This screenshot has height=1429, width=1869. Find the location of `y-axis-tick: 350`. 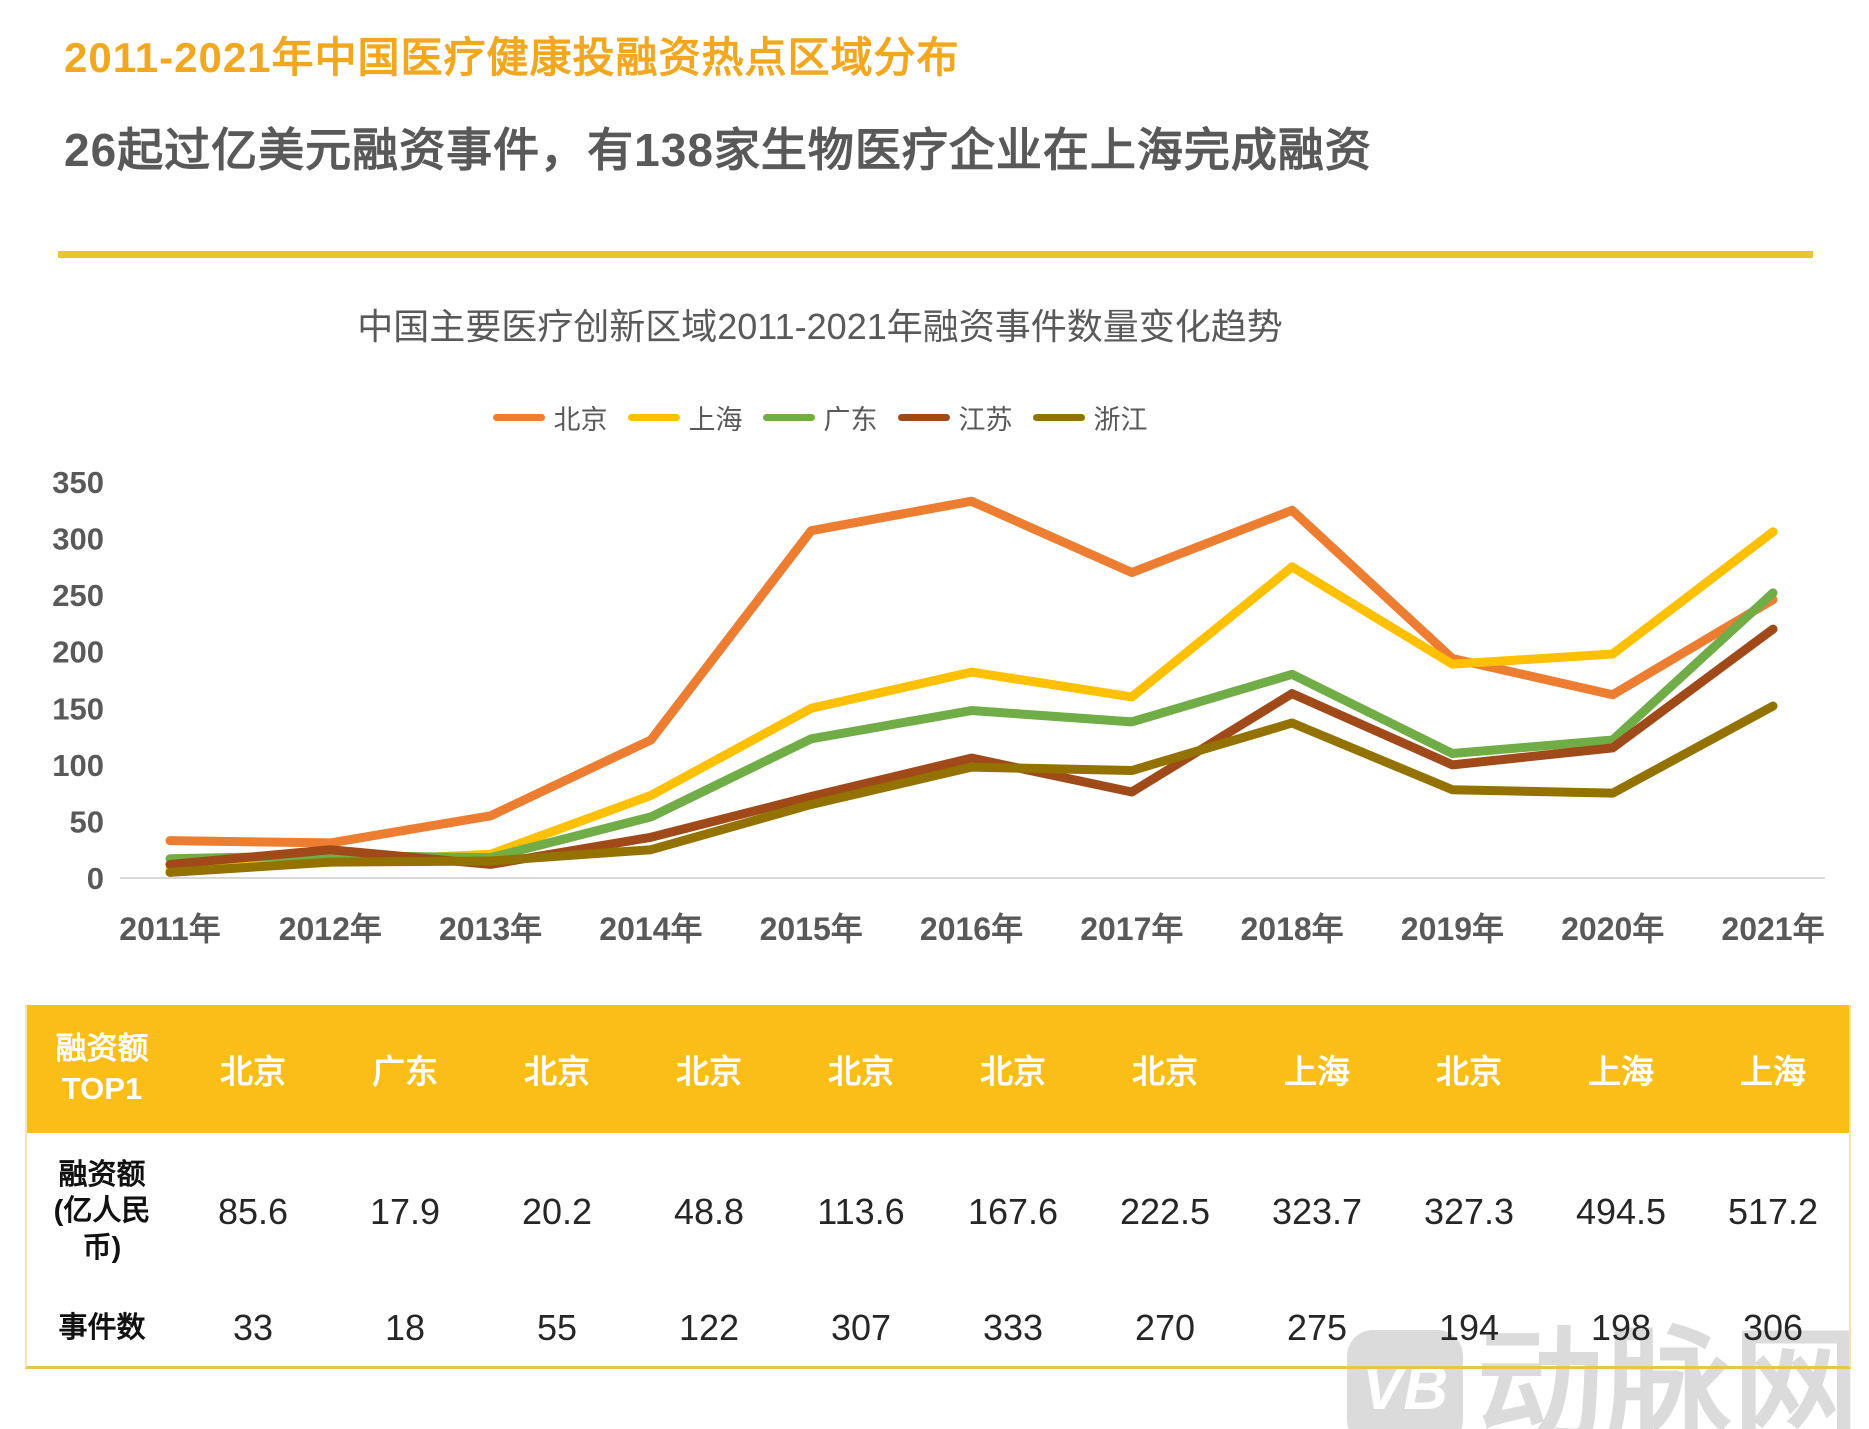

y-axis-tick: 350 is located at coordinates (78, 482).